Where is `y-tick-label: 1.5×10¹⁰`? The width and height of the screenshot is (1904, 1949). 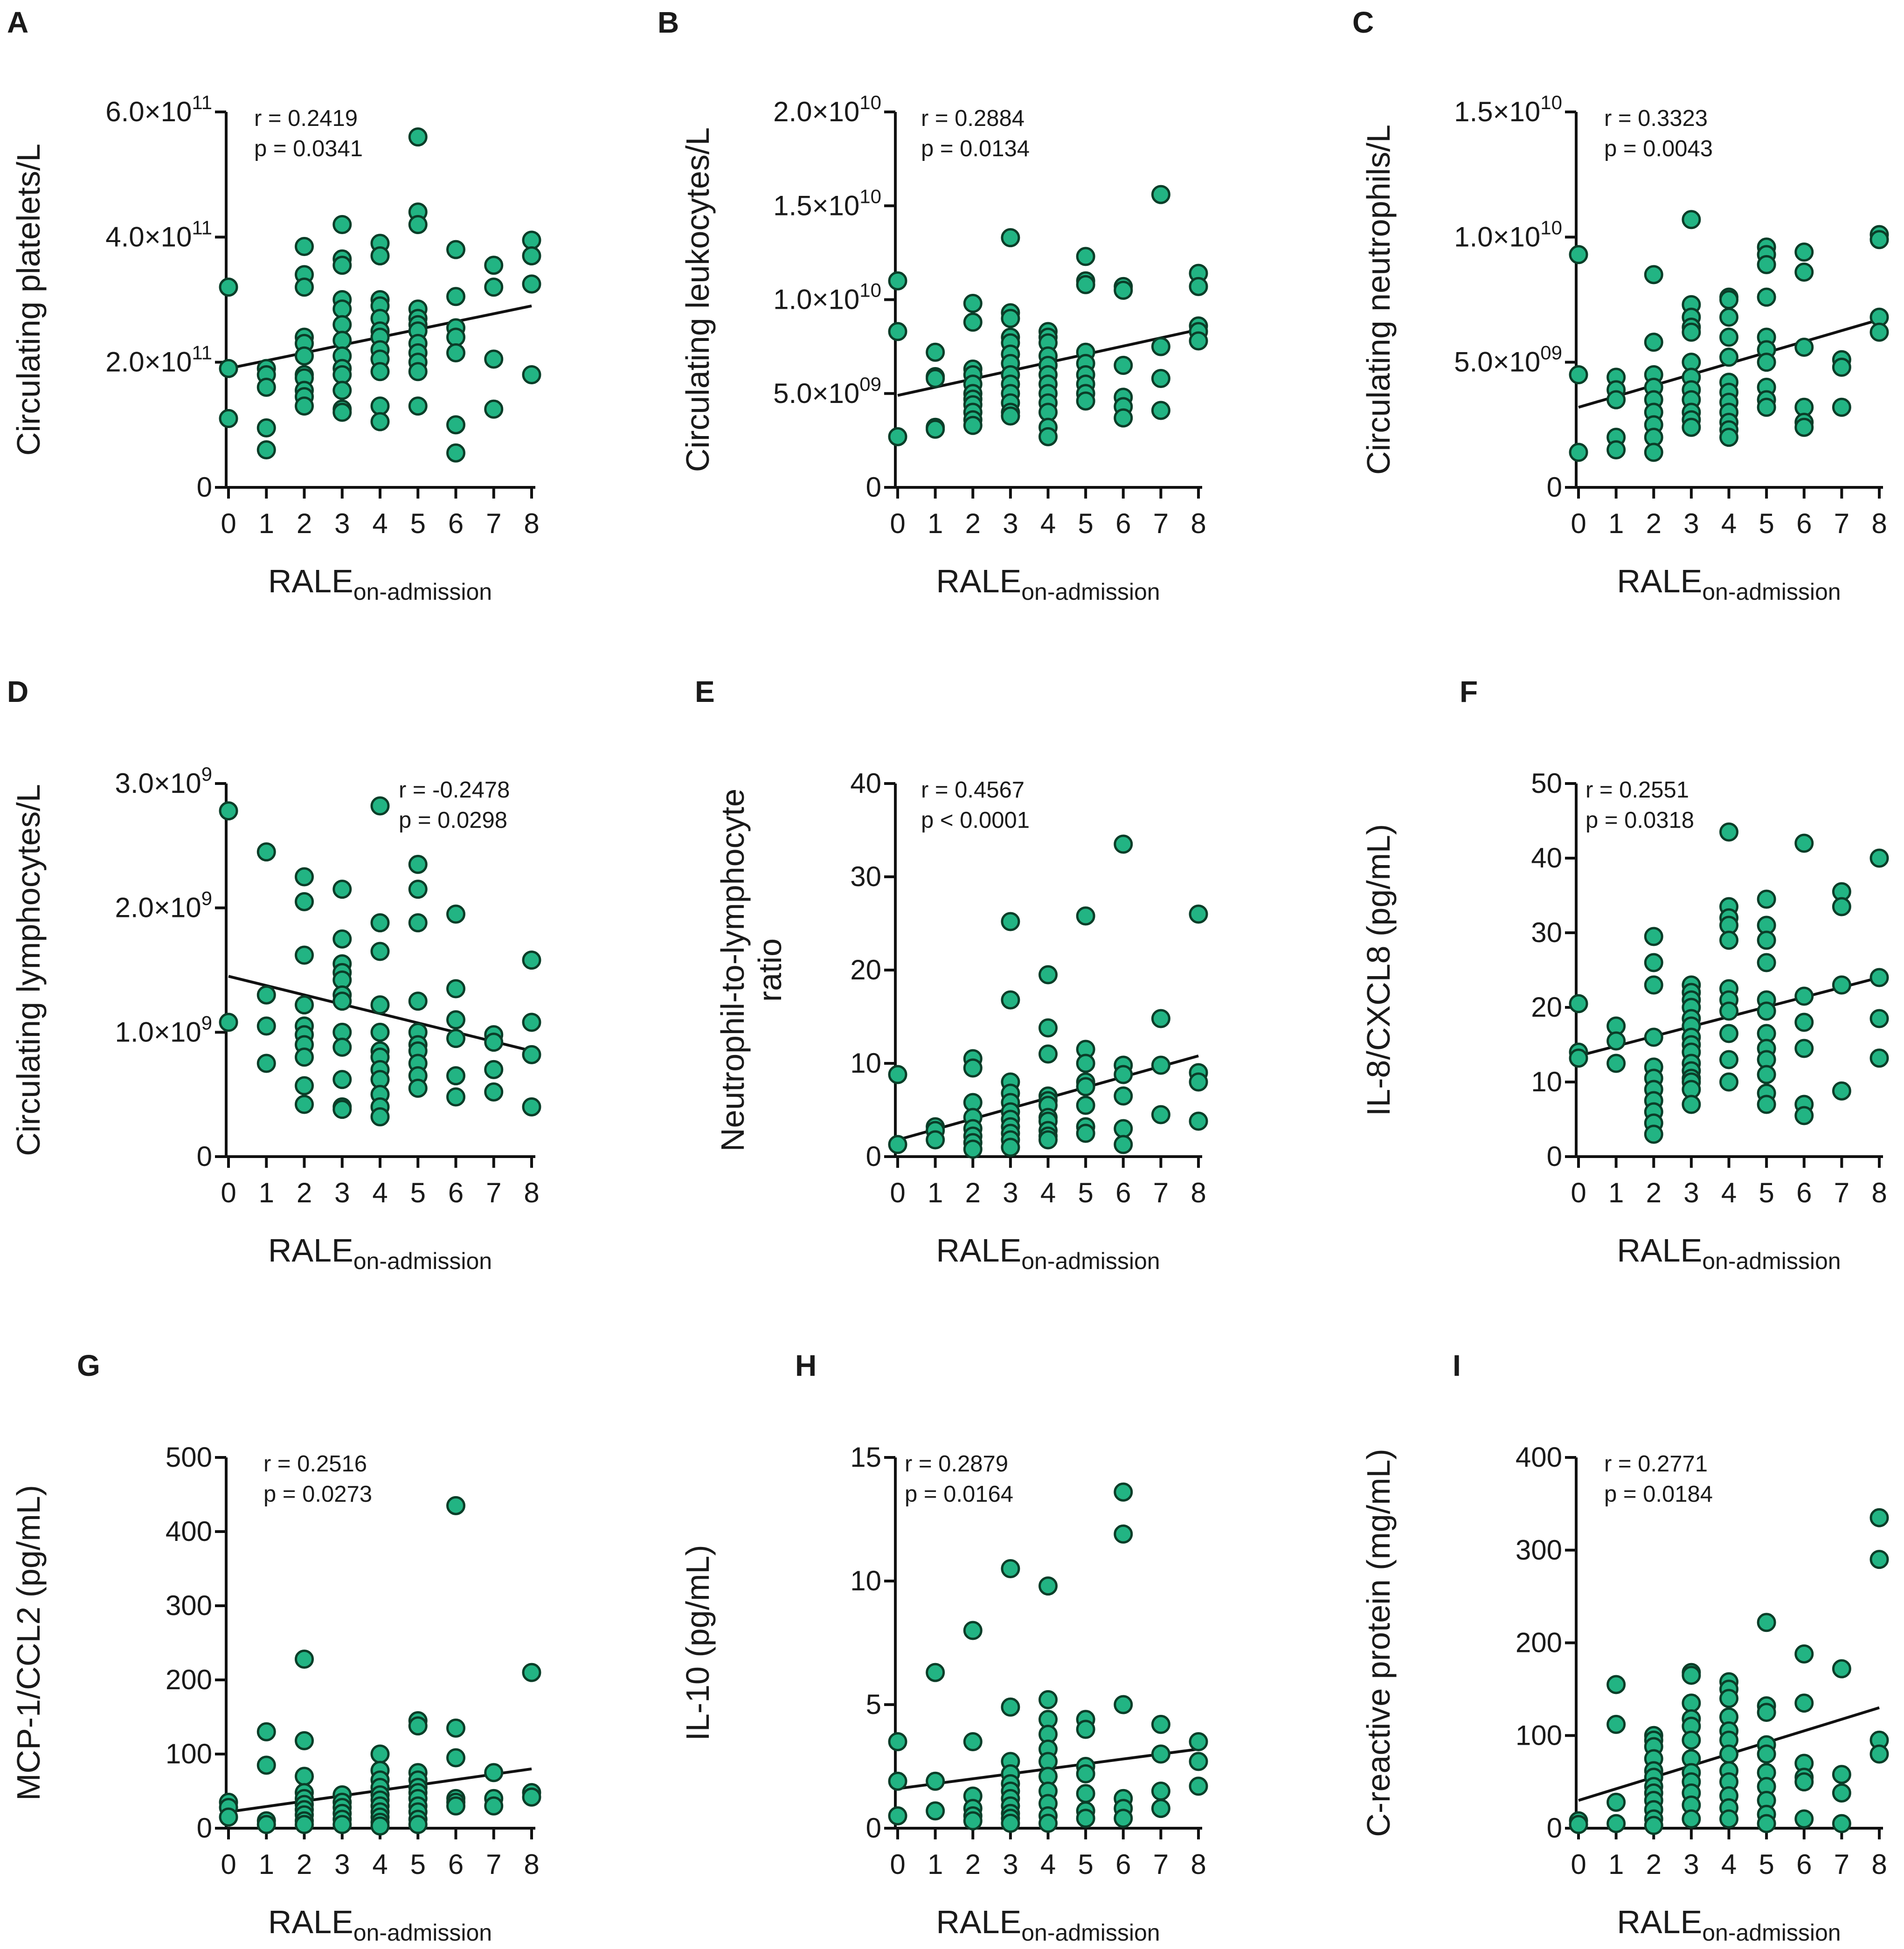
y-tick-label: 1.5×10¹⁰ is located at coordinates (1508, 109).